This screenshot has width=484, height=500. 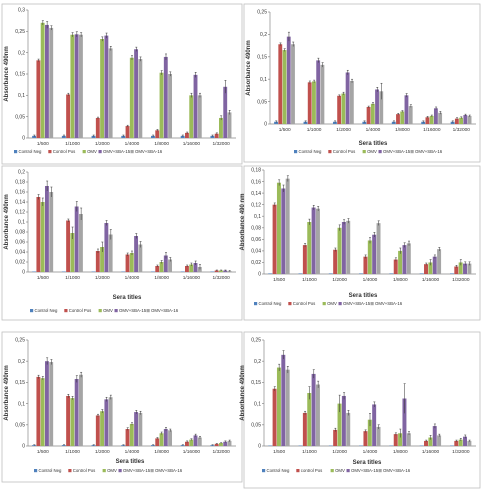 I want to click on y-tick-label: 0,1, so click(x=263, y=80).